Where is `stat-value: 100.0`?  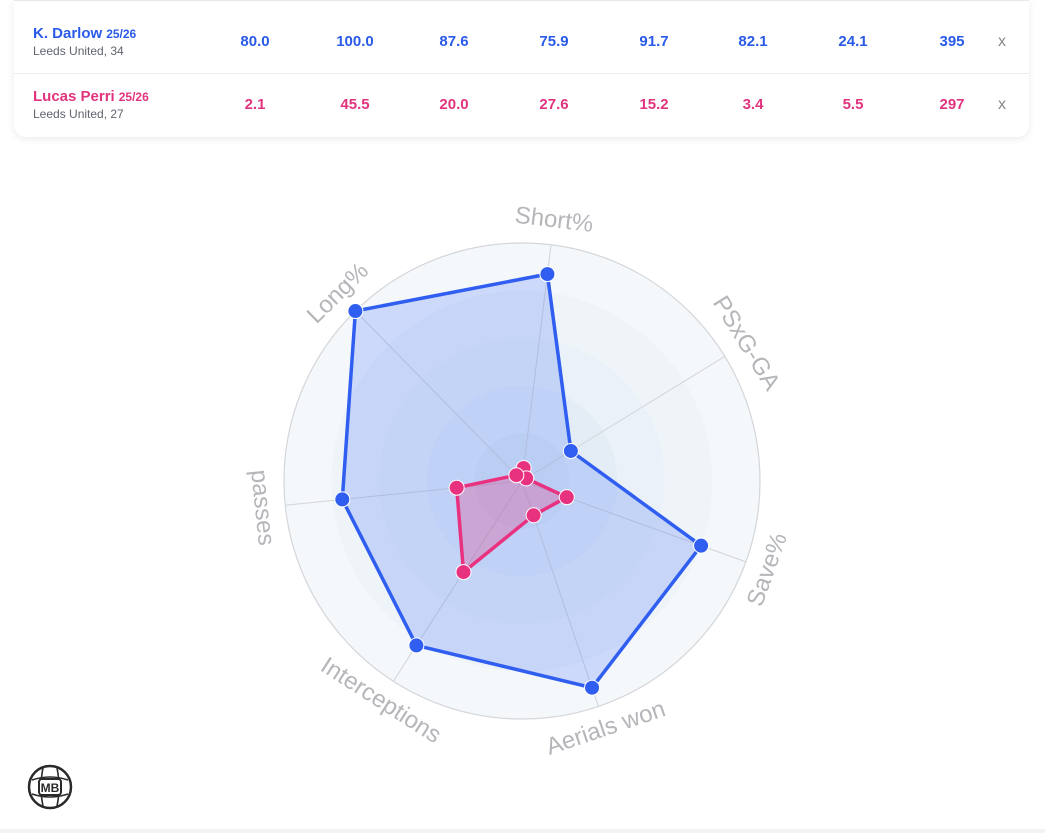 stat-value: 100.0 is located at coordinates (355, 41).